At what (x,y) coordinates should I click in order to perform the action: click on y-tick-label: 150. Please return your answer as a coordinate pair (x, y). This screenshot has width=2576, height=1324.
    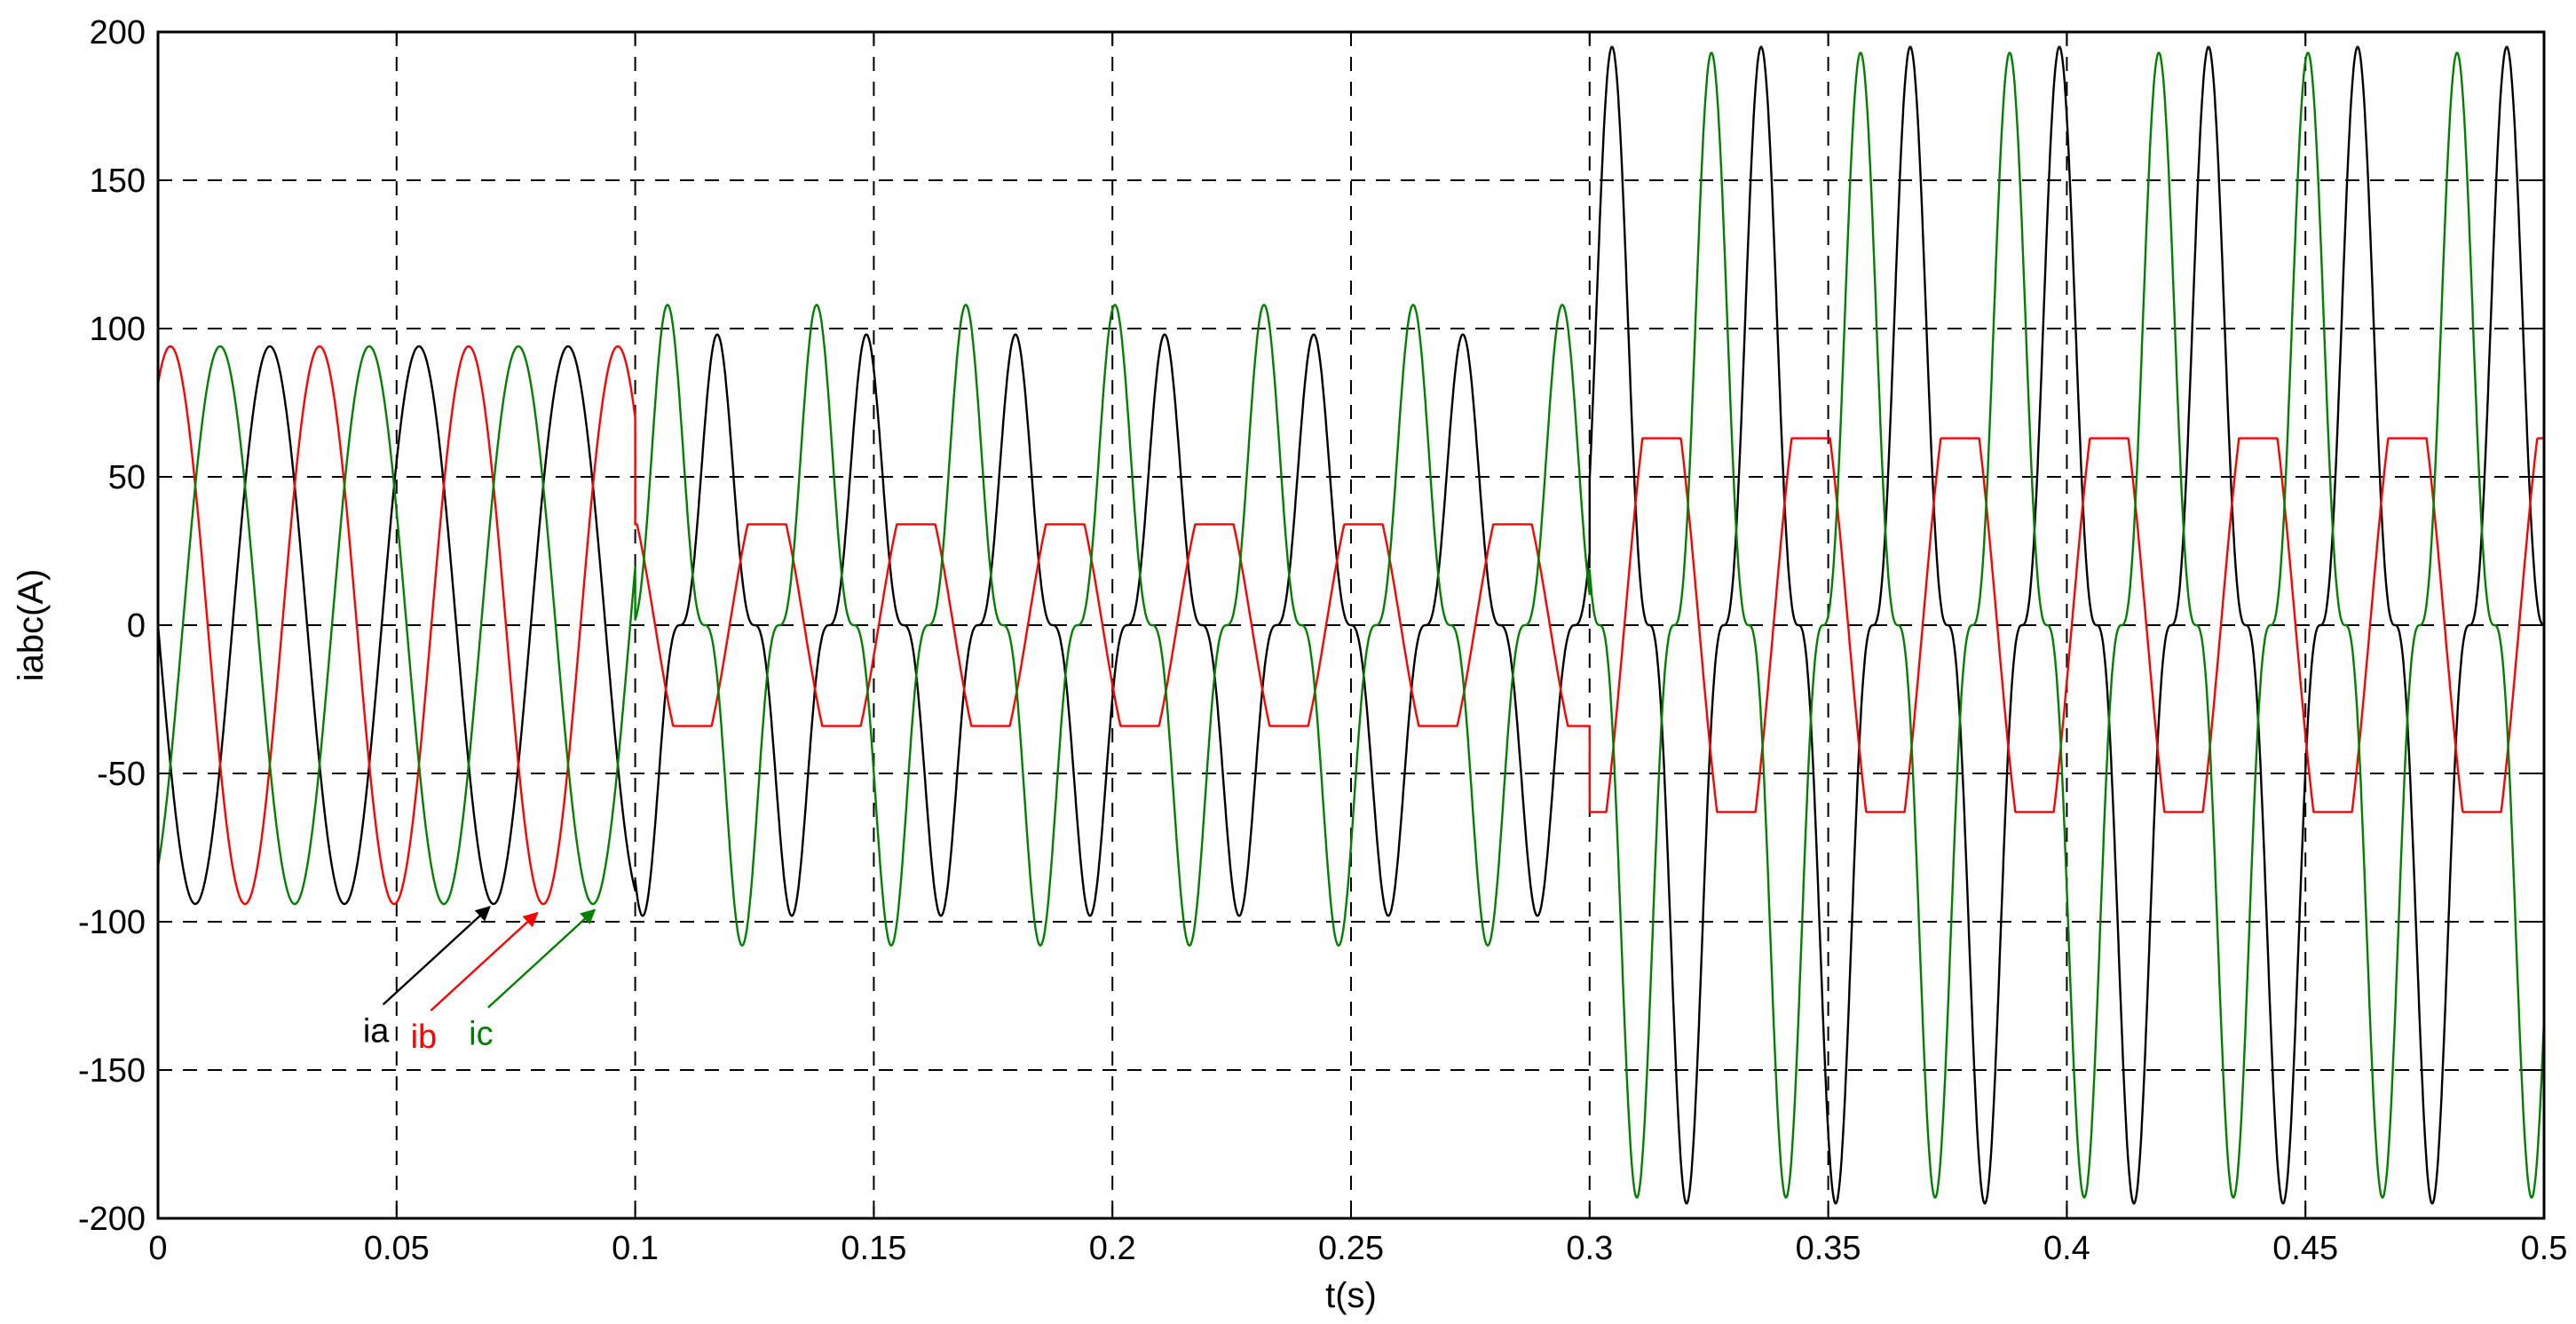
    Looking at the image, I should click on (118, 181).